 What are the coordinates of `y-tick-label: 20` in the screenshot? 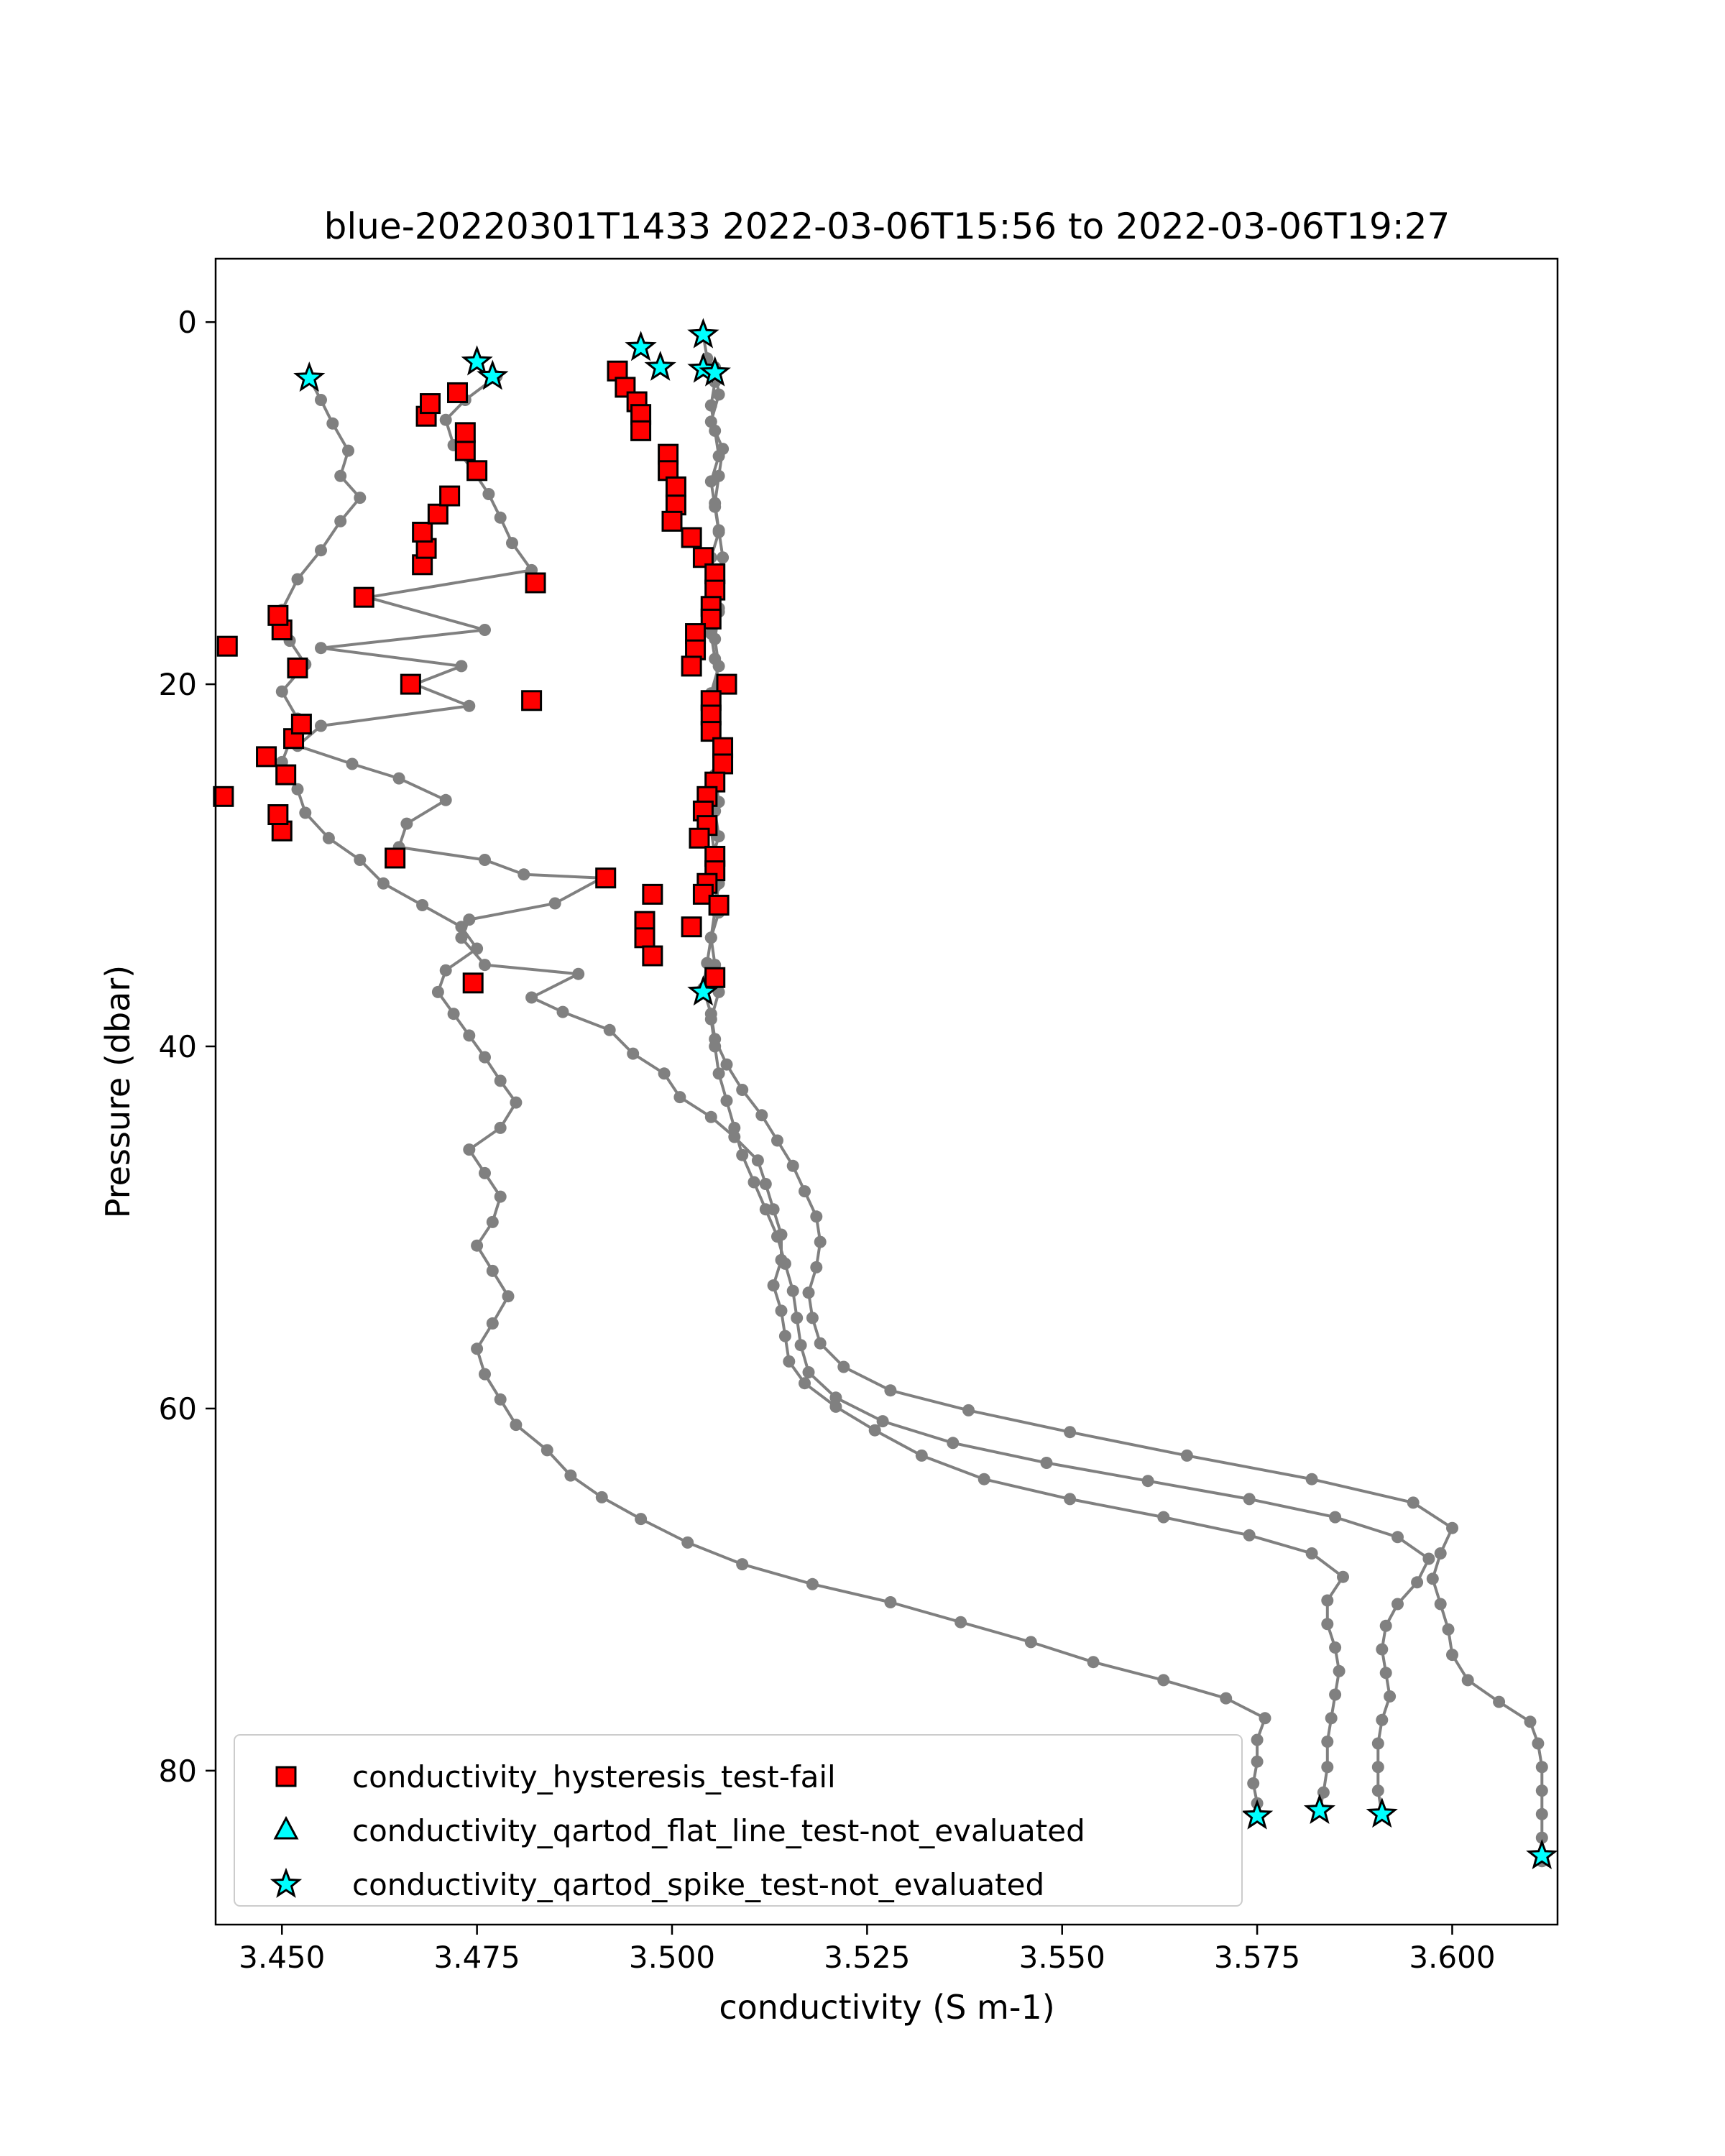 It's located at (178, 684).